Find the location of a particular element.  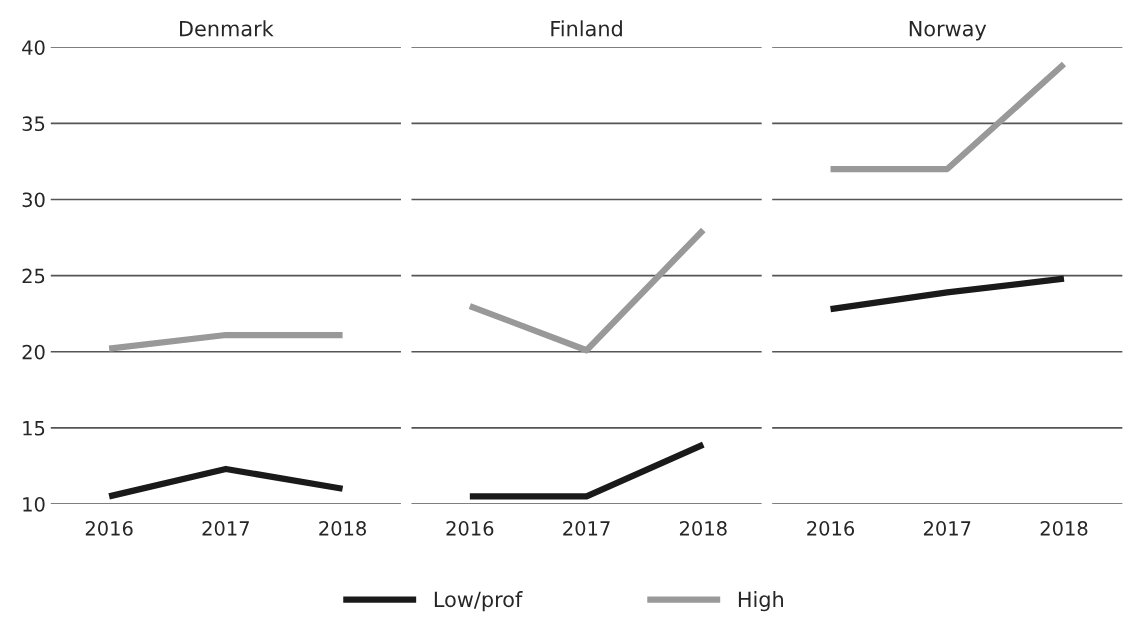

chart-title: Denmark is located at coordinates (227, 28).